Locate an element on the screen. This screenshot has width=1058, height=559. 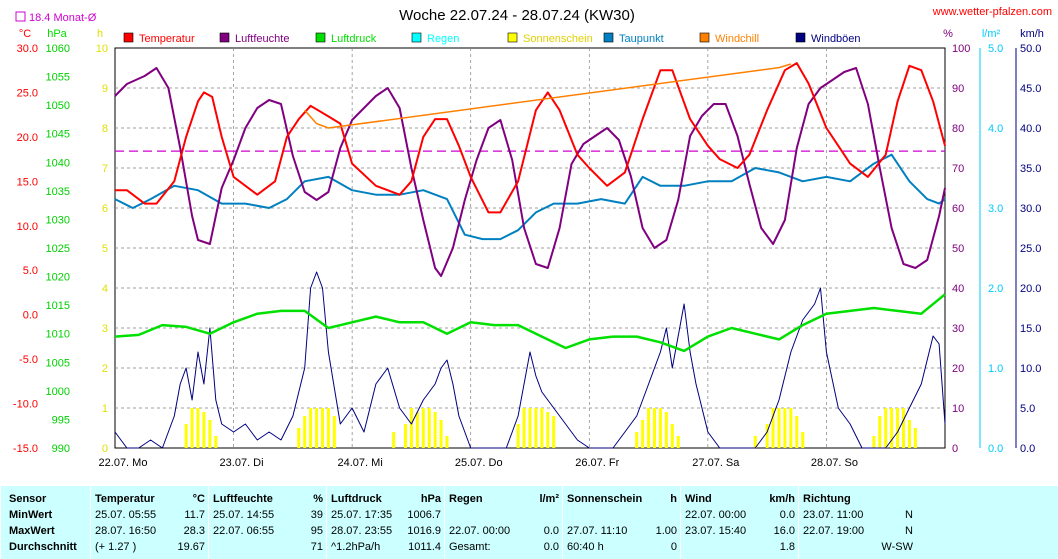
tick-label-sunshine: 8 is located at coordinates (105, 129).